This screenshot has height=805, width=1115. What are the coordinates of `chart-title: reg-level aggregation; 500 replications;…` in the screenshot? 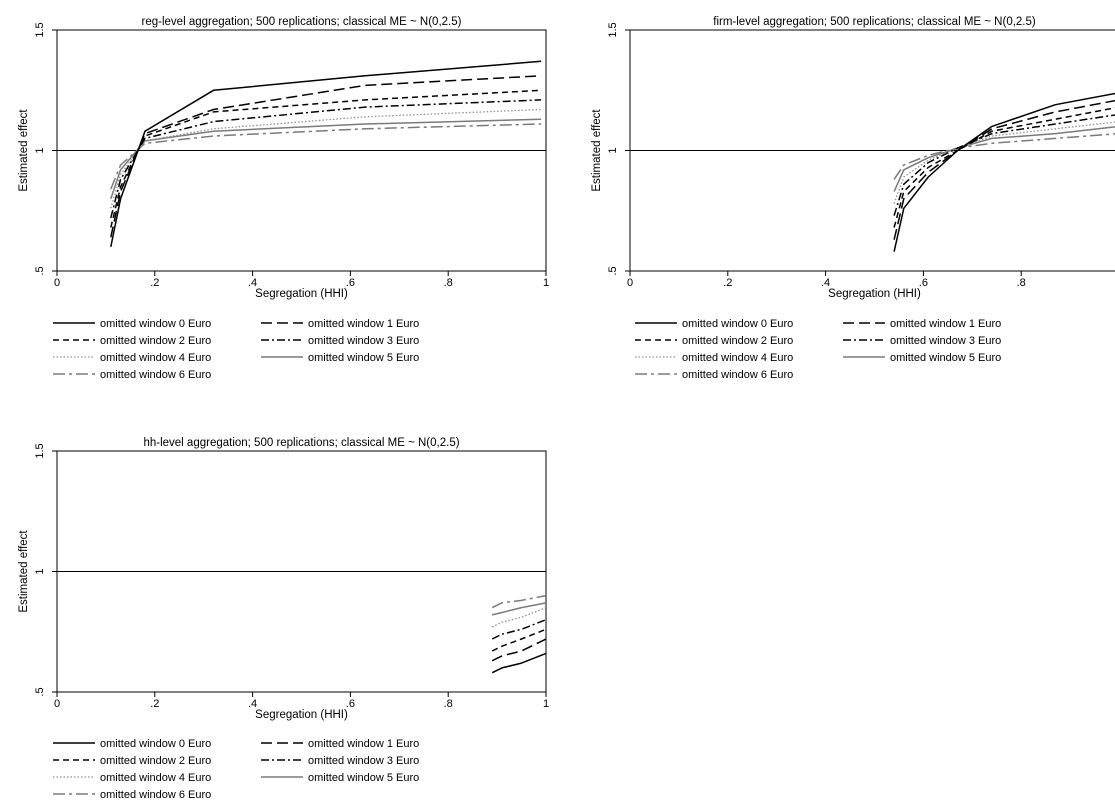 It's located at (302, 22).